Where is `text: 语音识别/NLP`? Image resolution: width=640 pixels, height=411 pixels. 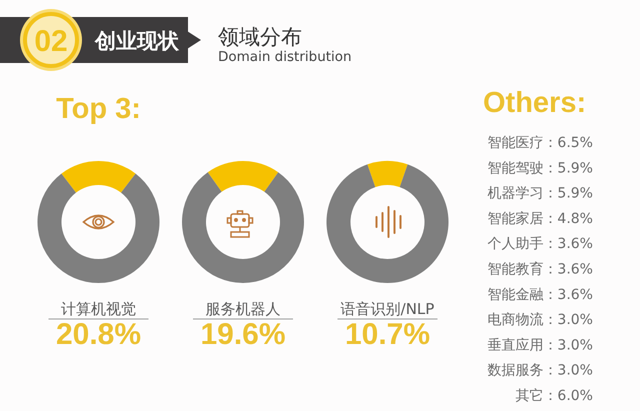 text: 语音识别/NLP is located at coordinates (387, 309).